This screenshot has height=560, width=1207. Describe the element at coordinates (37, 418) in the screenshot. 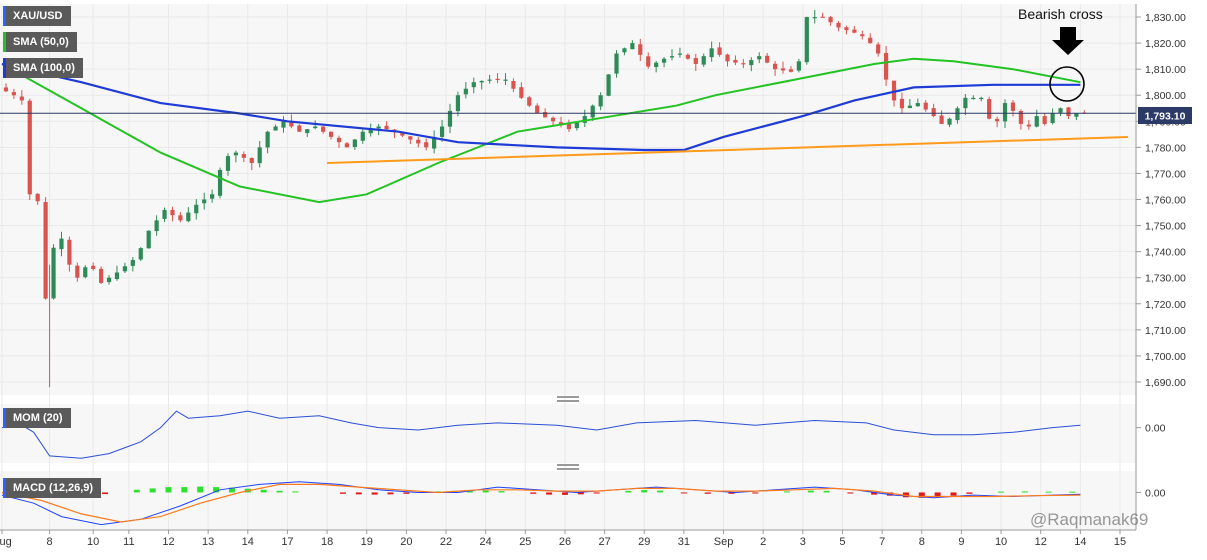

I see `momentum-label: MOM (20)` at that location.